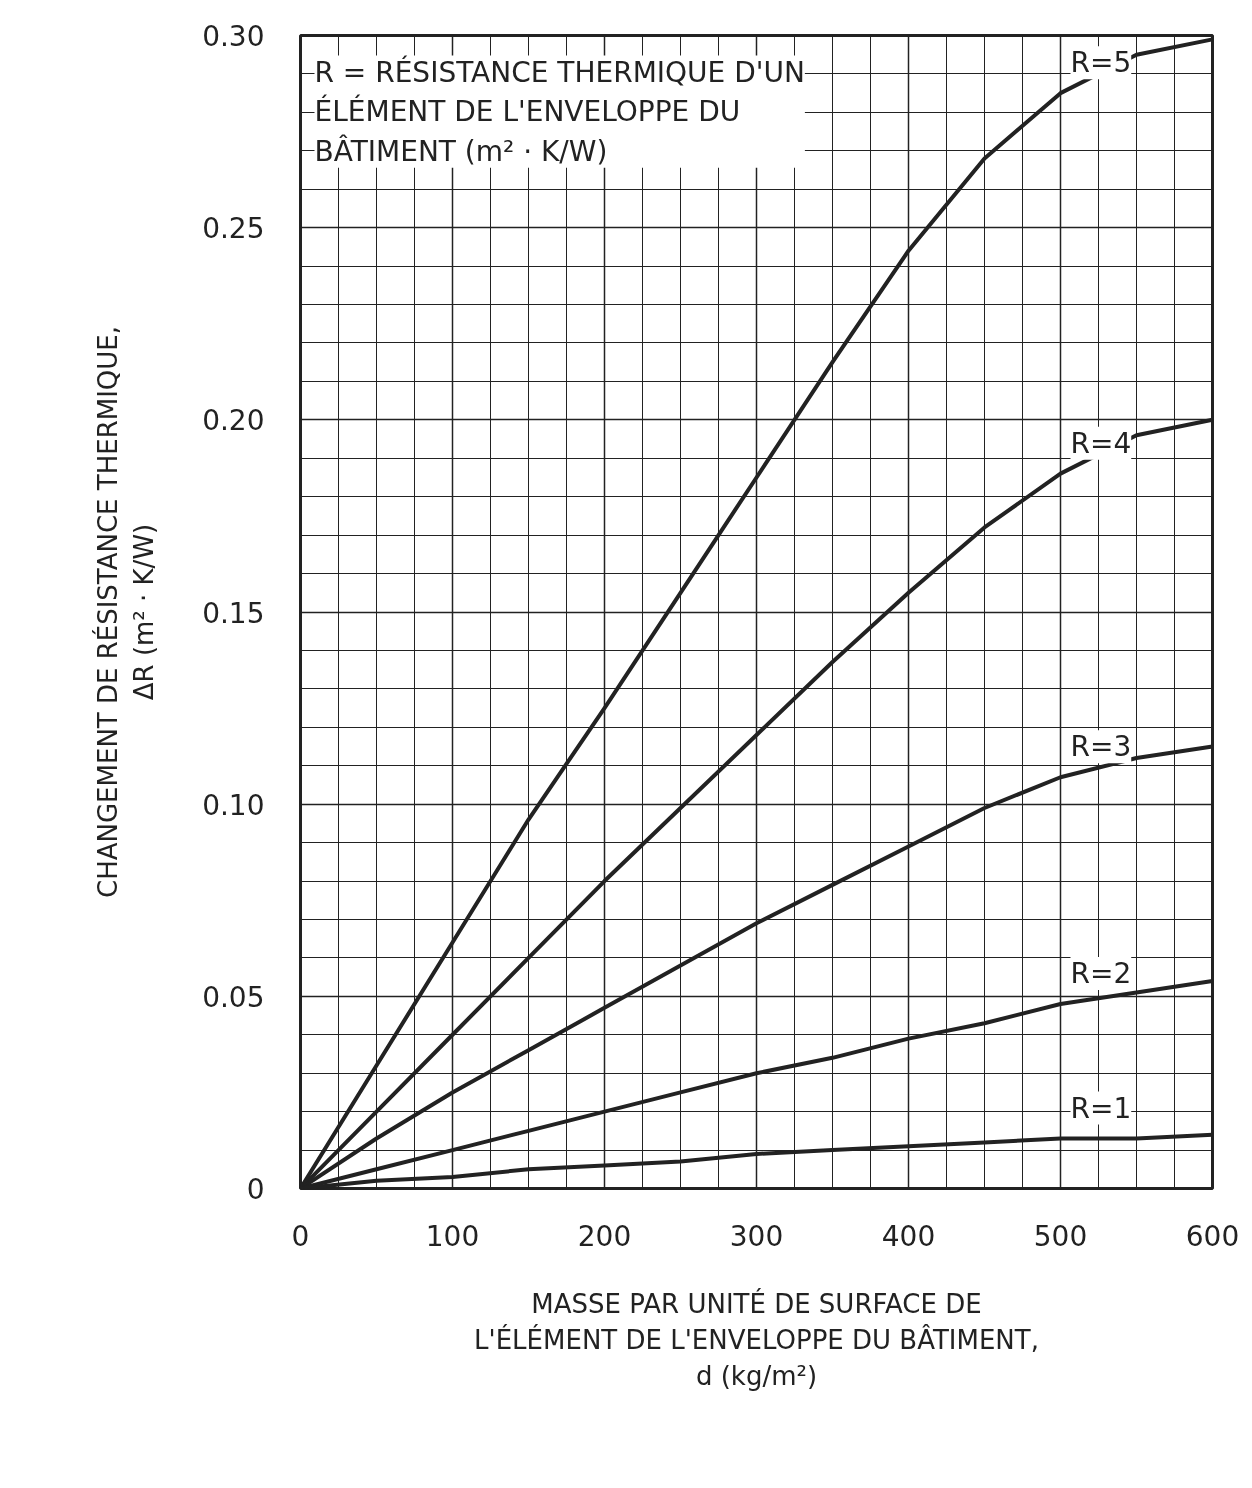  What do you see at coordinates (559, 111) in the screenshot?
I see `annotation: R = RÉSISTANCE THERMIQUE D'UN ÉLÉMENT DE L'ENVELOPPE DU BÂTIMENT (m² · K/W)` at bounding box center [559, 111].